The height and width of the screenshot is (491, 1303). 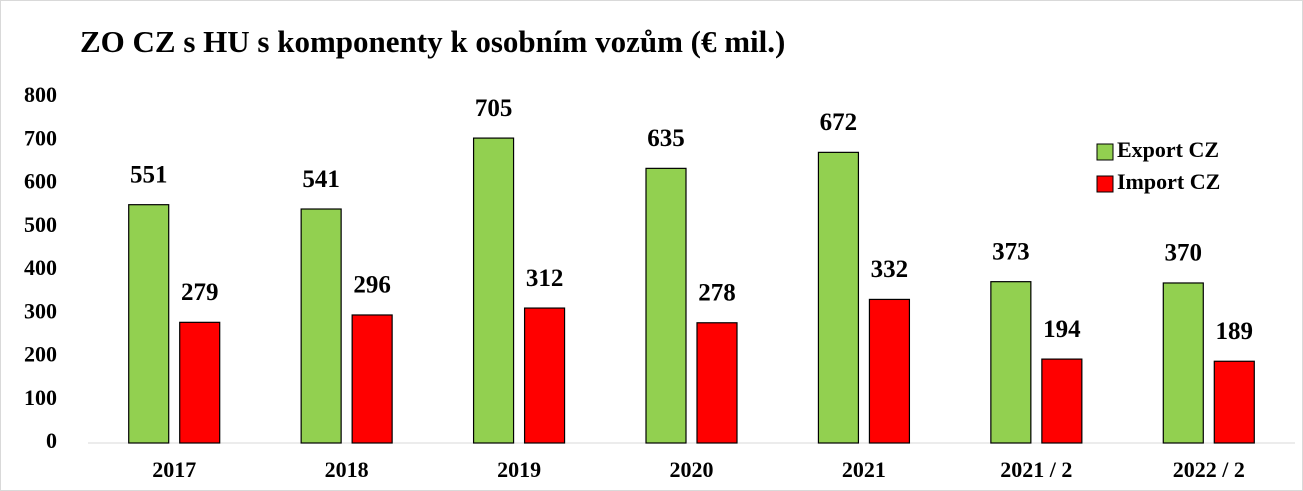 What do you see at coordinates (174, 469) in the screenshot?
I see `x-tick-label: 2017` at bounding box center [174, 469].